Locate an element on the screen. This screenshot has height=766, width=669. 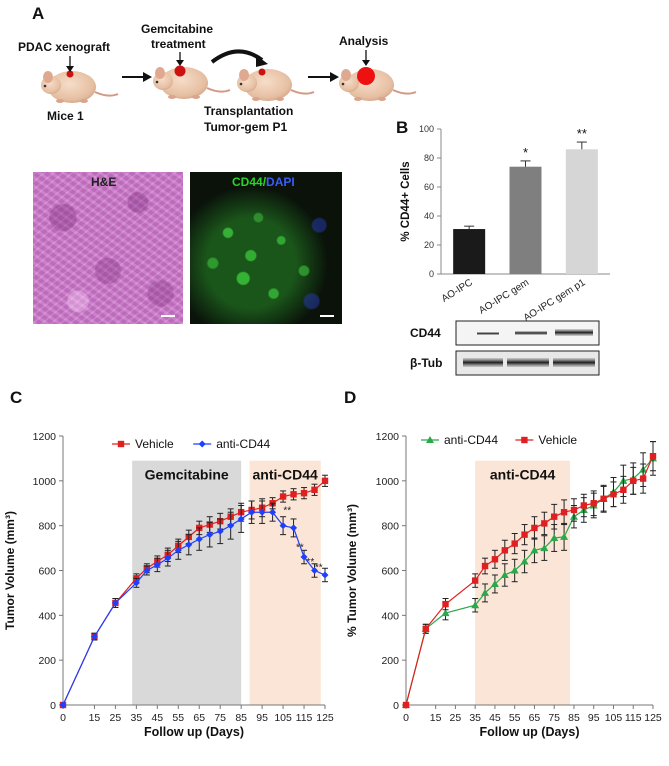
workflow-diagram is located at coordinates (229, 76).